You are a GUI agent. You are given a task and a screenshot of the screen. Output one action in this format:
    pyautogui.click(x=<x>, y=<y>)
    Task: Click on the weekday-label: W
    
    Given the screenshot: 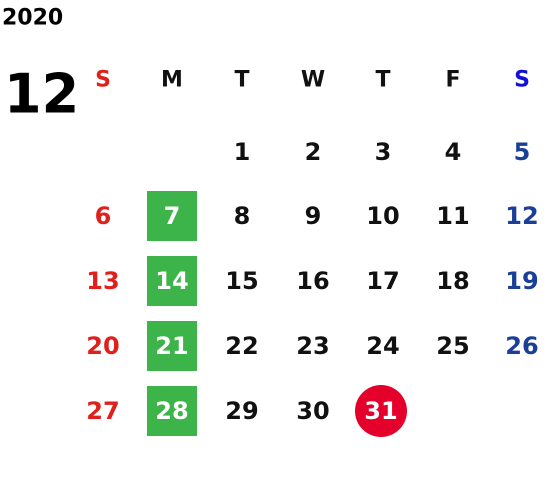 What is the action you would take?
    pyautogui.click(x=313, y=80)
    